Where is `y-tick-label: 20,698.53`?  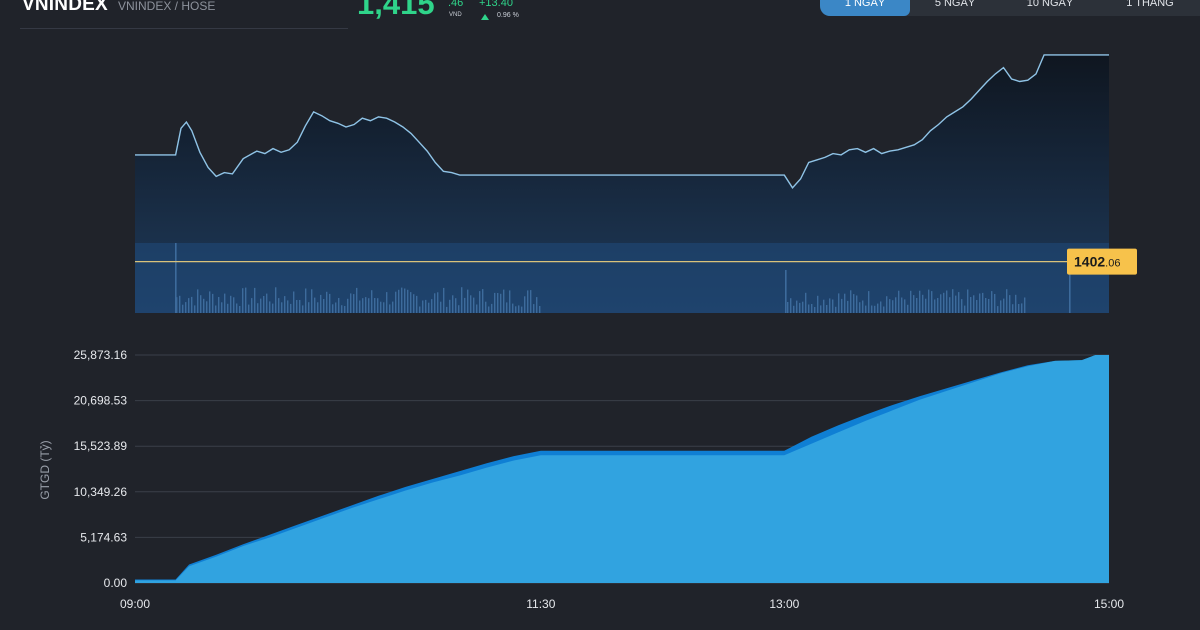
y-tick-label: 20,698.53 is located at coordinates (101, 401).